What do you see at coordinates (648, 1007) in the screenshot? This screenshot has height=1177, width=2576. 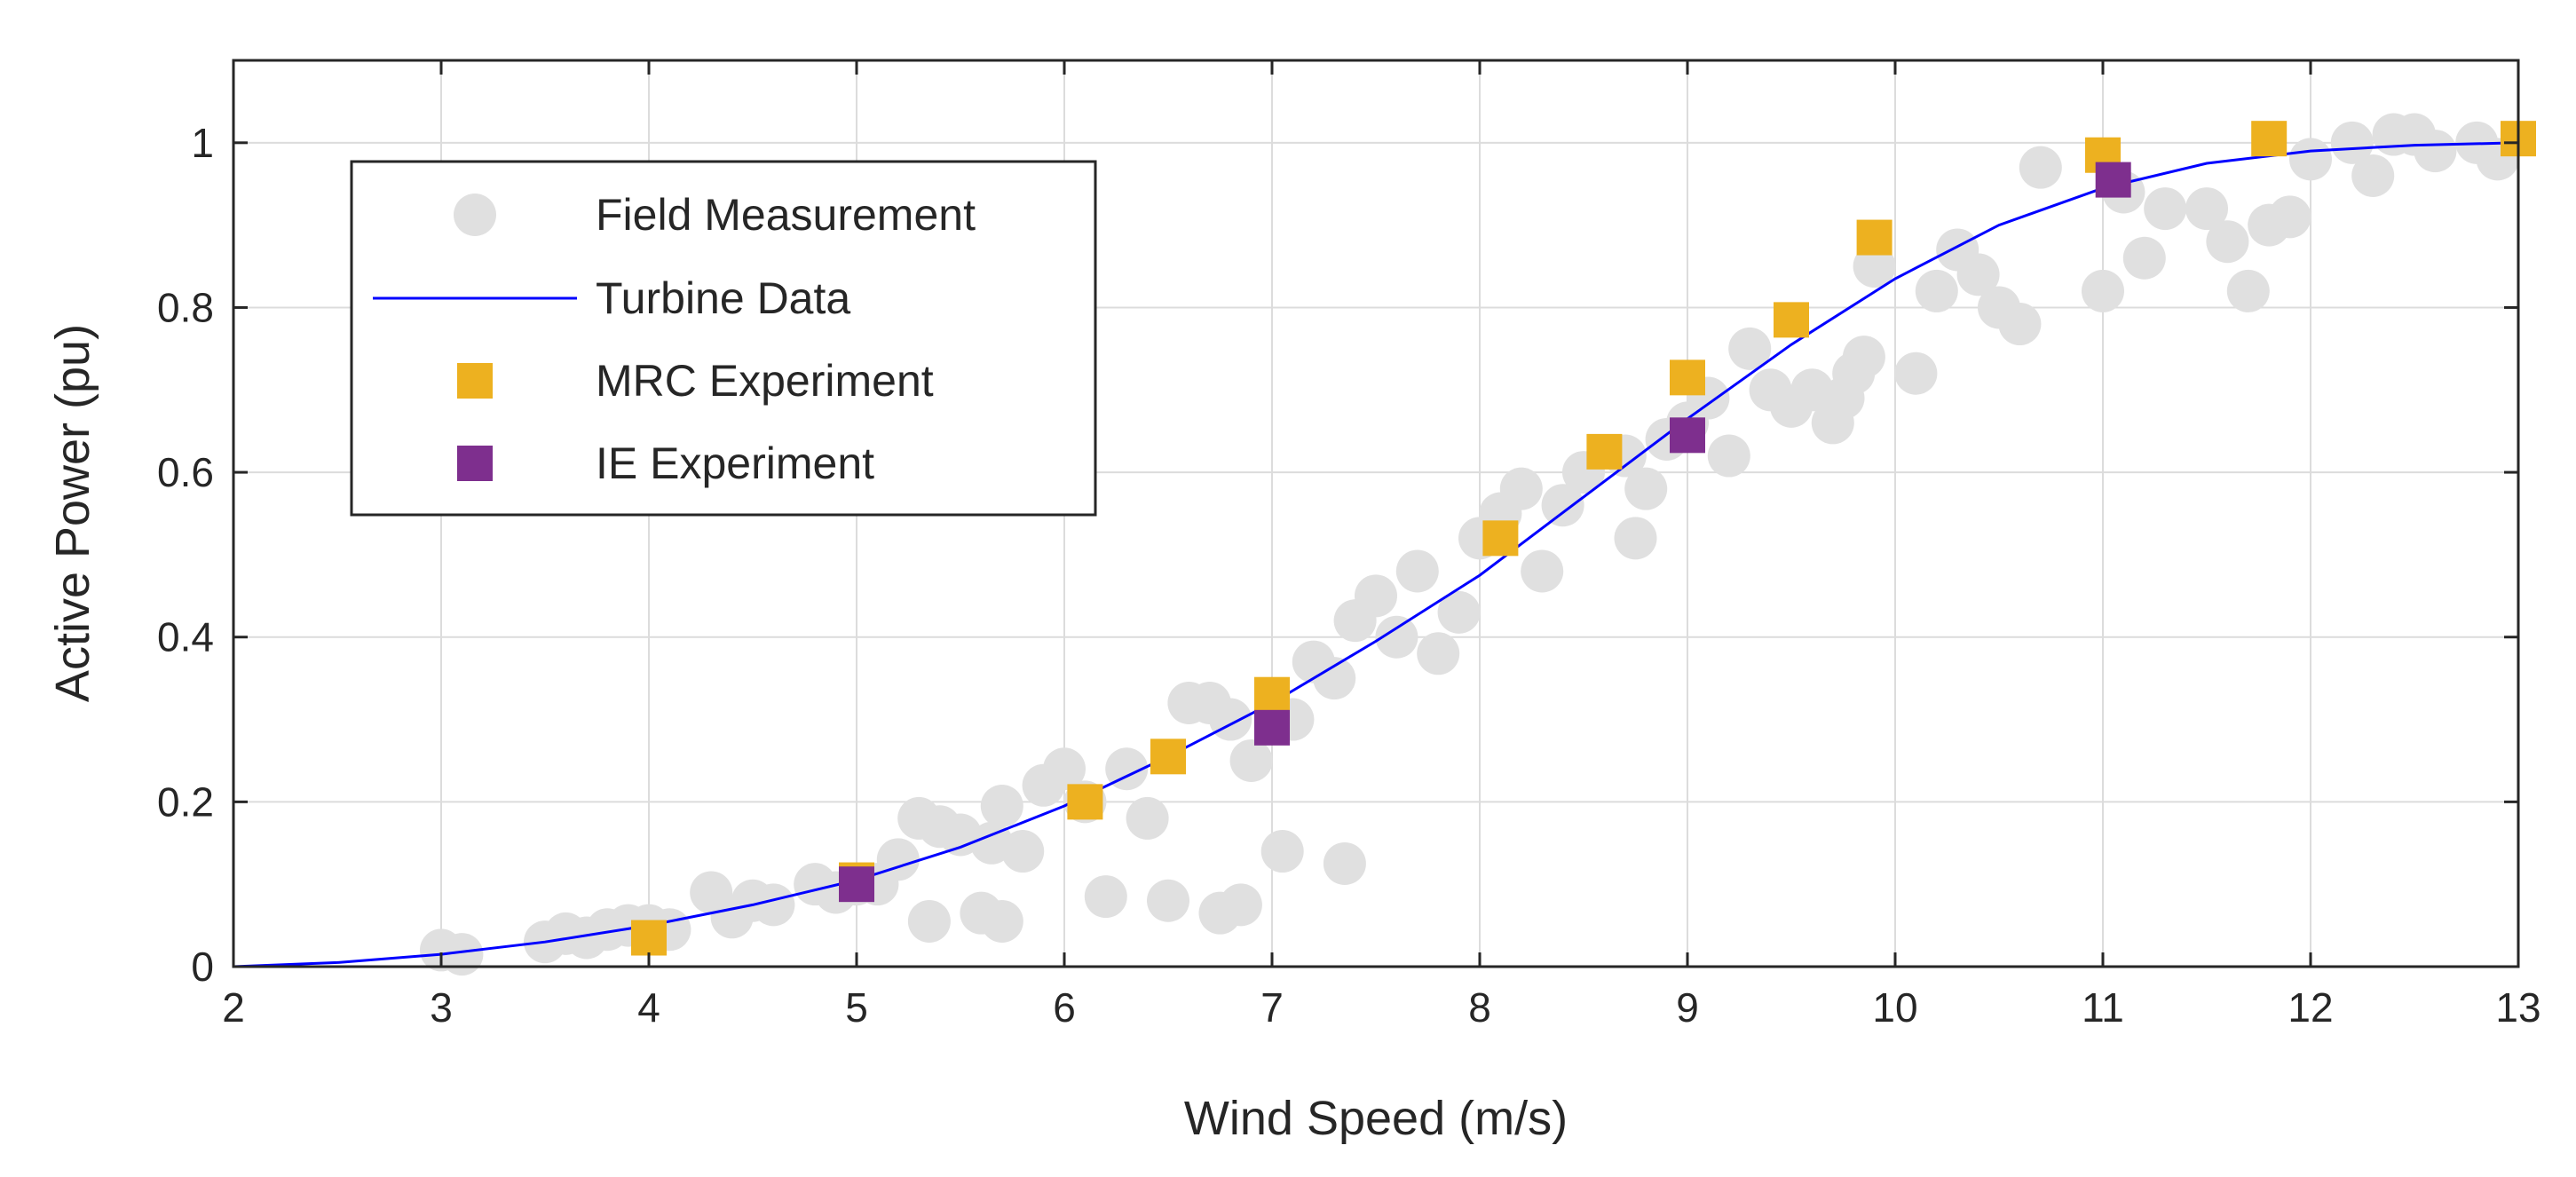 I see `x-tick-label: 4` at bounding box center [648, 1007].